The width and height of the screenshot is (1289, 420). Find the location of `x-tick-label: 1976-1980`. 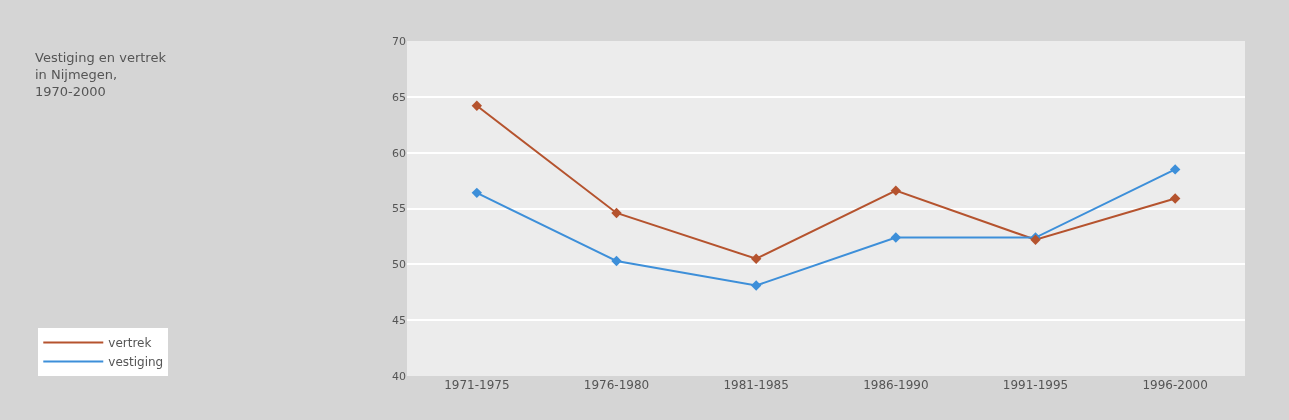

x-tick-label: 1976-1980 is located at coordinates (616, 385).